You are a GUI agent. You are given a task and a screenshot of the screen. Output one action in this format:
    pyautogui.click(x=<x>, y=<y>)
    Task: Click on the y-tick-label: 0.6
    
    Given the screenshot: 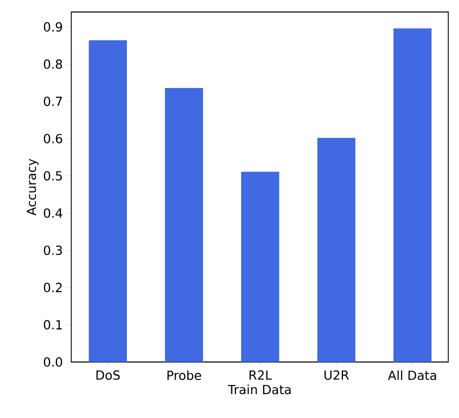 What is the action you would take?
    pyautogui.click(x=53, y=139)
    